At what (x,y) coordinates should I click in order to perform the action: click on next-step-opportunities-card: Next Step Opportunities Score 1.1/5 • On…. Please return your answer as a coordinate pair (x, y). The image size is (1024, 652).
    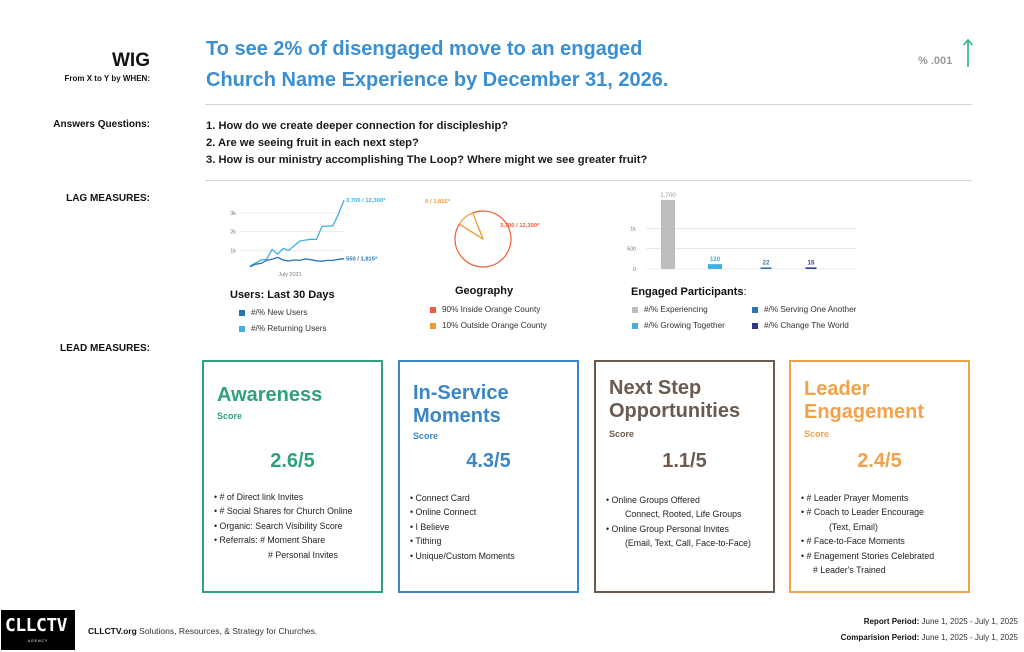
    Looking at the image, I should click on (684, 476).